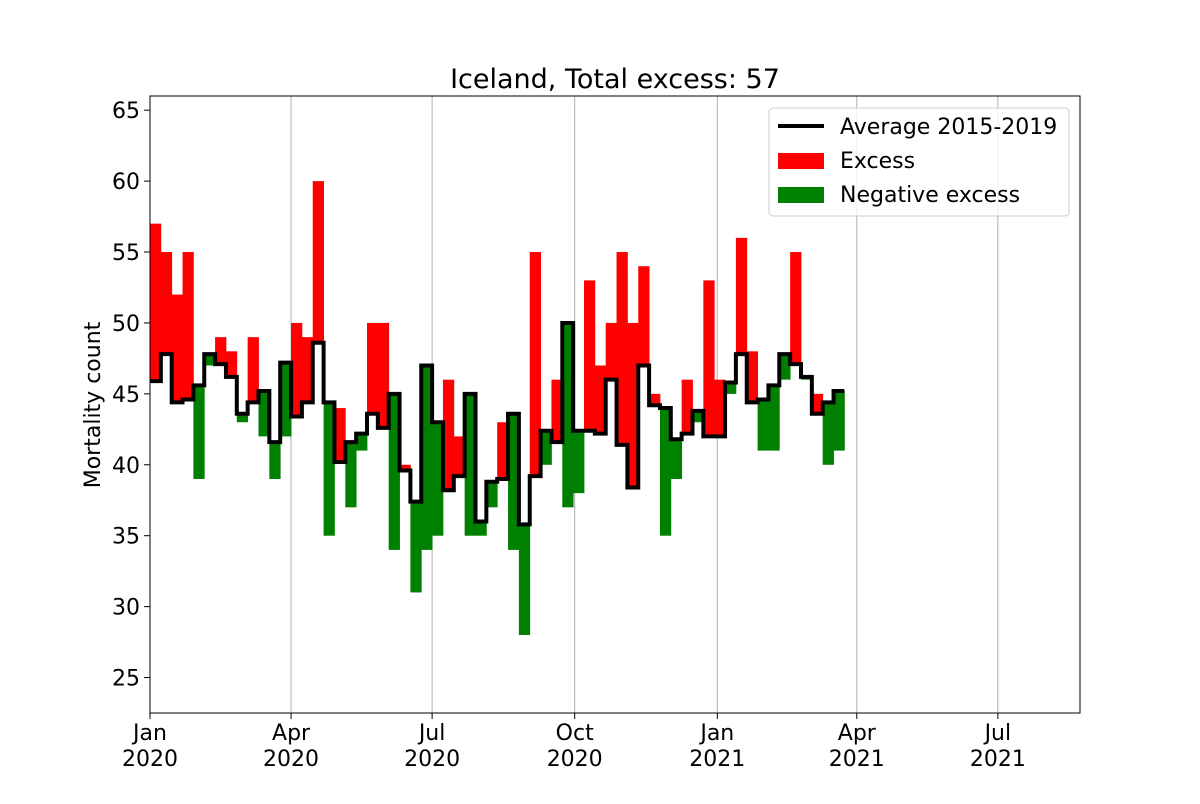  Describe the element at coordinates (126, 466) in the screenshot. I see `y-tick-label: 40` at that location.